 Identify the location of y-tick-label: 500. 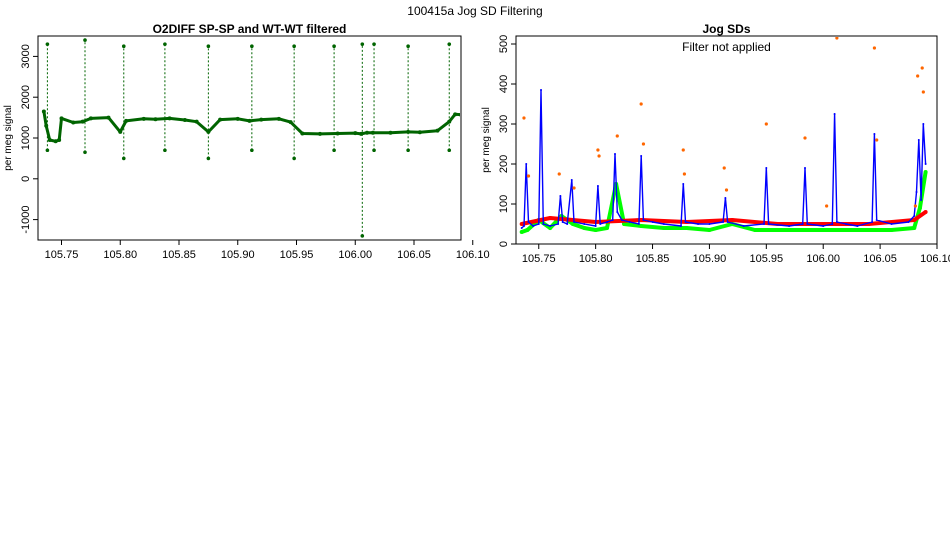
(504, 44).